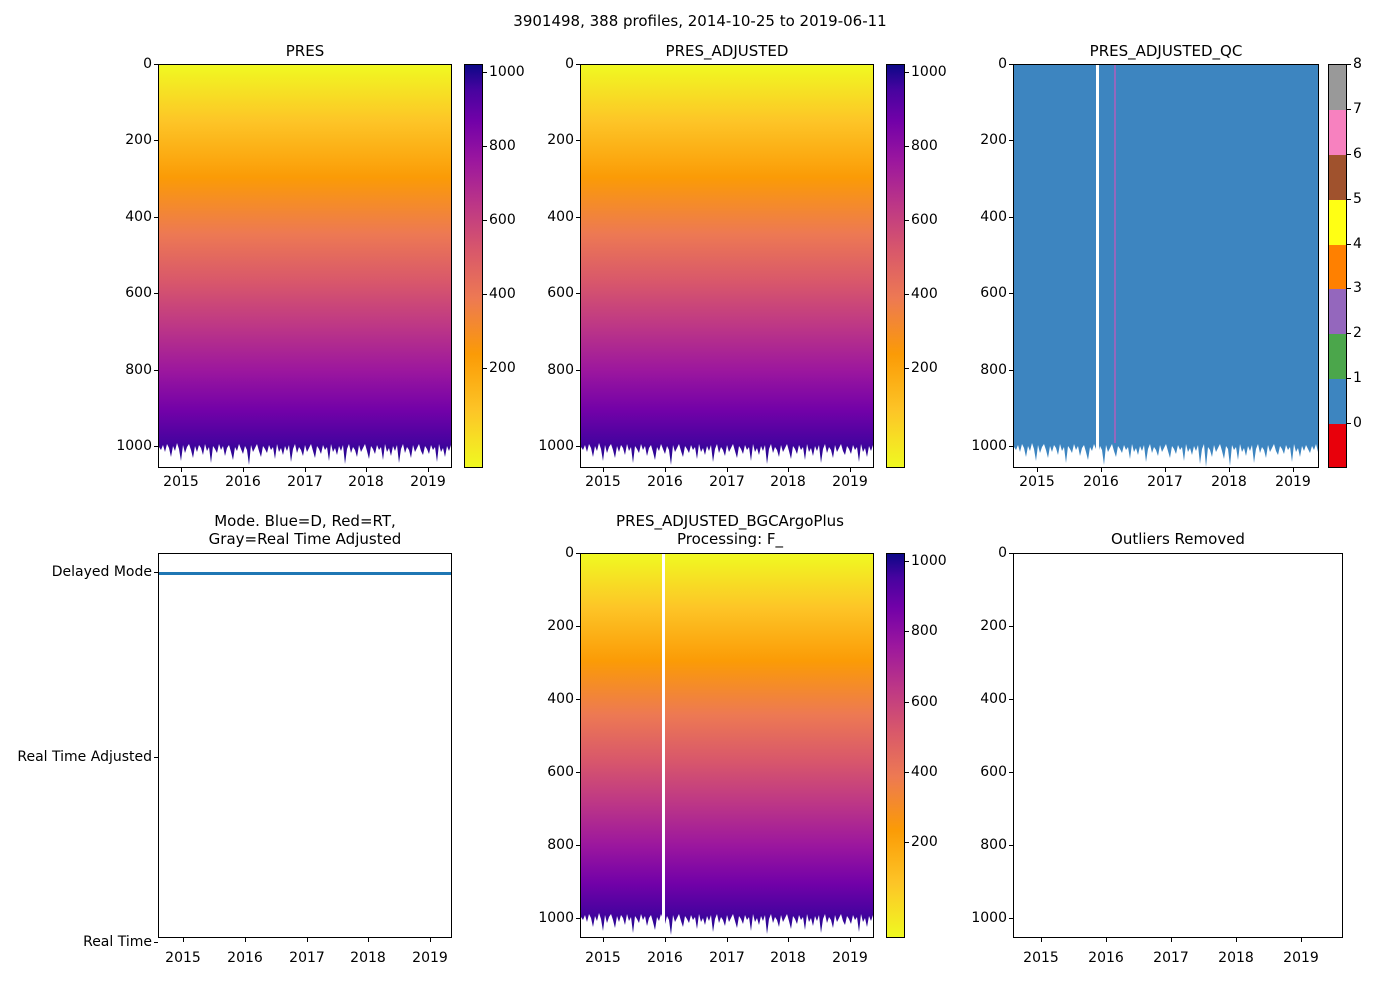  What do you see at coordinates (1178, 539) in the screenshot?
I see `panel-outliers-removed-title: Outliers Removed` at bounding box center [1178, 539].